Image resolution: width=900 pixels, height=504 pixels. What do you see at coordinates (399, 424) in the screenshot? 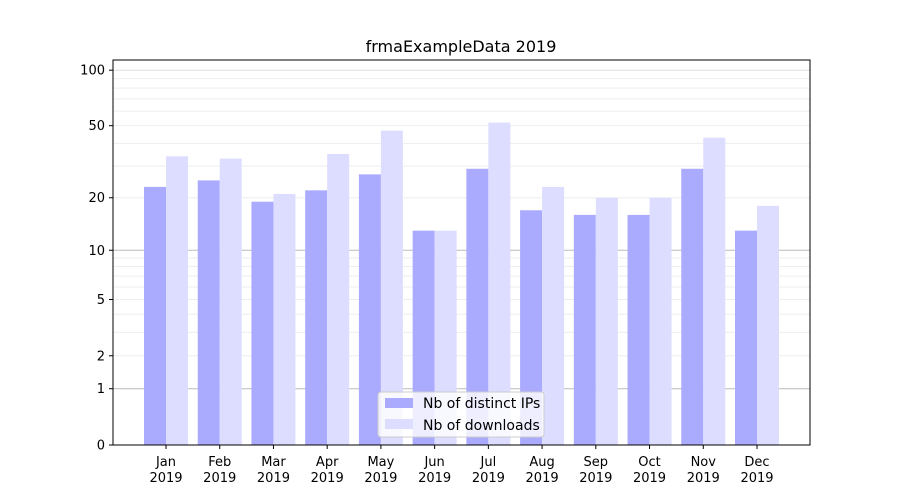
I see `legend-swatch-downloads` at bounding box center [399, 424].